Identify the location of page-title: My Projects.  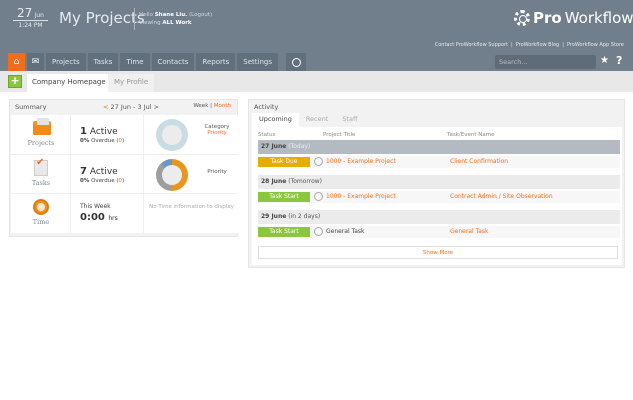
(102, 18).